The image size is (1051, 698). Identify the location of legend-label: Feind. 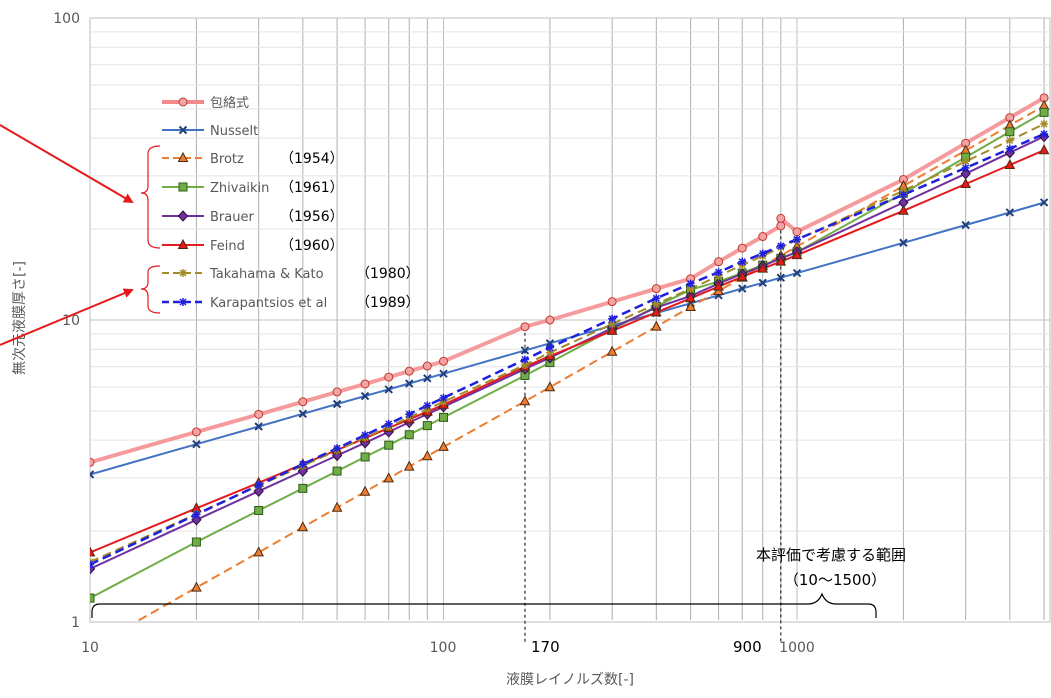
(227, 246).